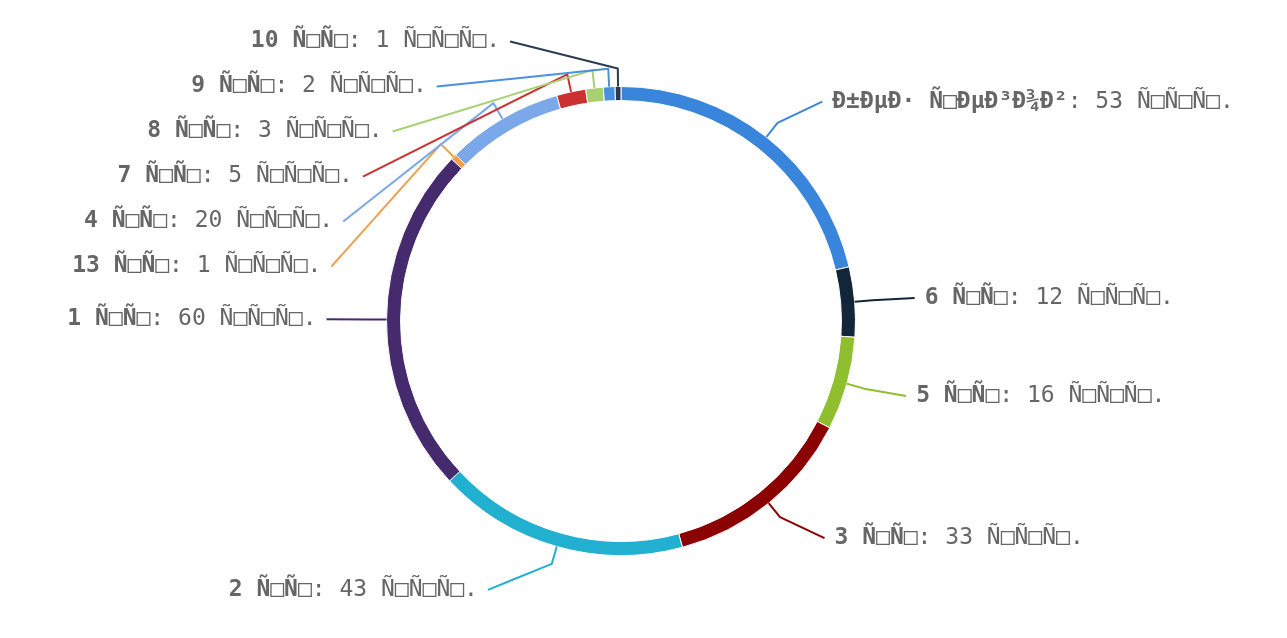  I want to click on data-label: : 2 Ñ□Ñ□Ñ□., so click(350, 84).